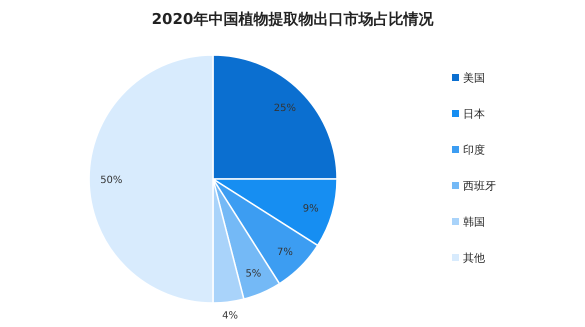  What do you see at coordinates (479, 186) in the screenshot?
I see `legend-label: 西班牙` at bounding box center [479, 186].